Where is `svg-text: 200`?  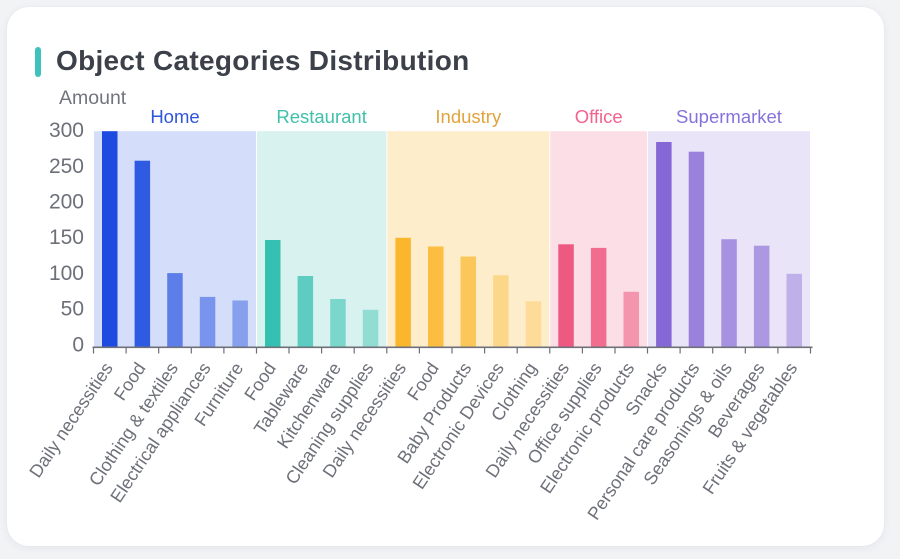 svg-text: 200 is located at coordinates (66, 202).